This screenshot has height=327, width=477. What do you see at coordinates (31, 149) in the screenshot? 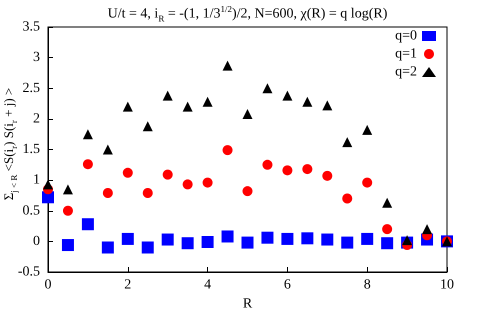
I see `y-tick-label: 1.5` at bounding box center [31, 149].